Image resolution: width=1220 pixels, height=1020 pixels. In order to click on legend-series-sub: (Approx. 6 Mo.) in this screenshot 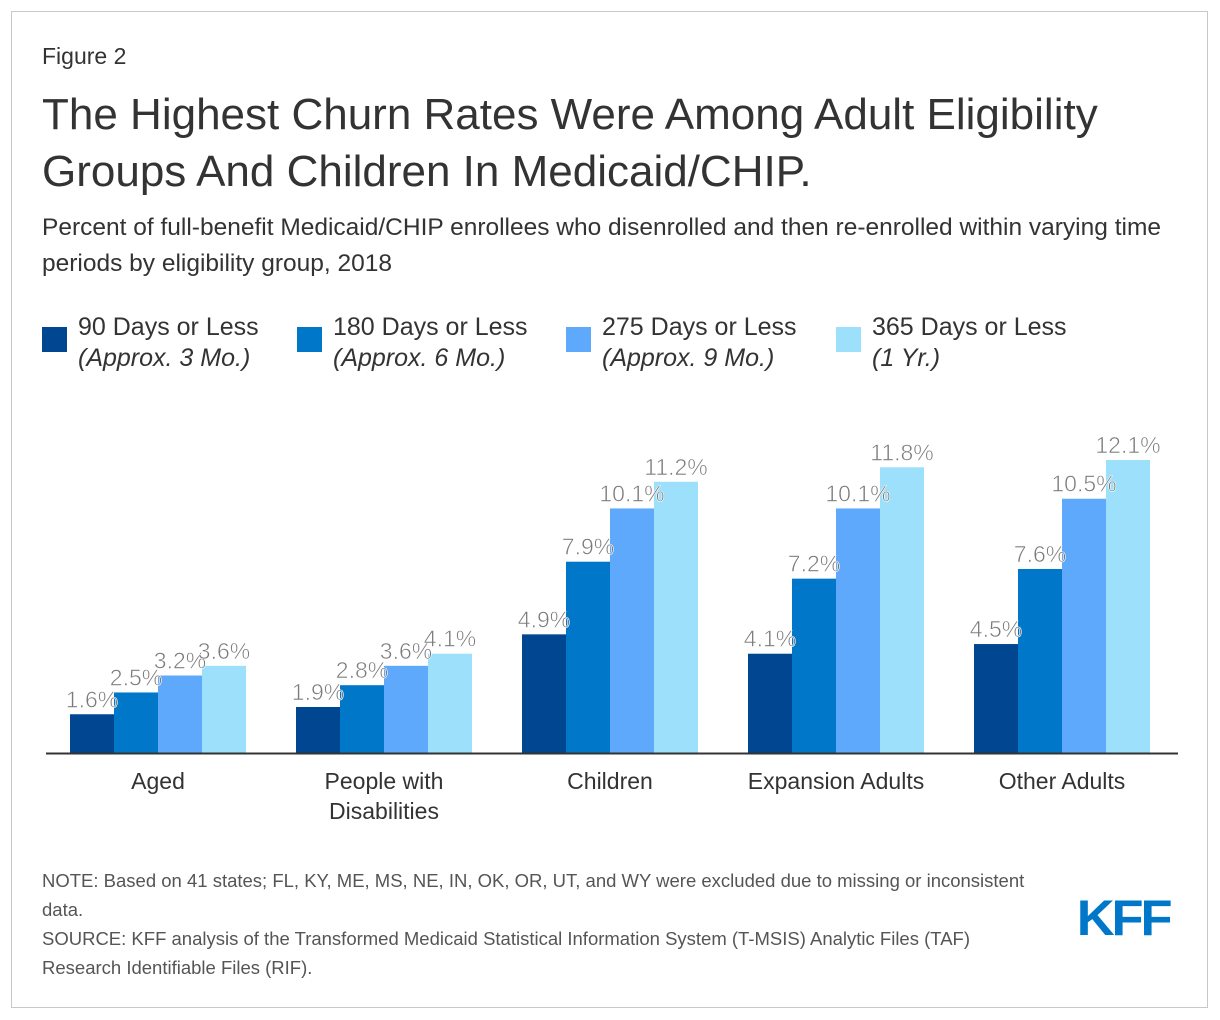, I will do `click(419, 358)`.